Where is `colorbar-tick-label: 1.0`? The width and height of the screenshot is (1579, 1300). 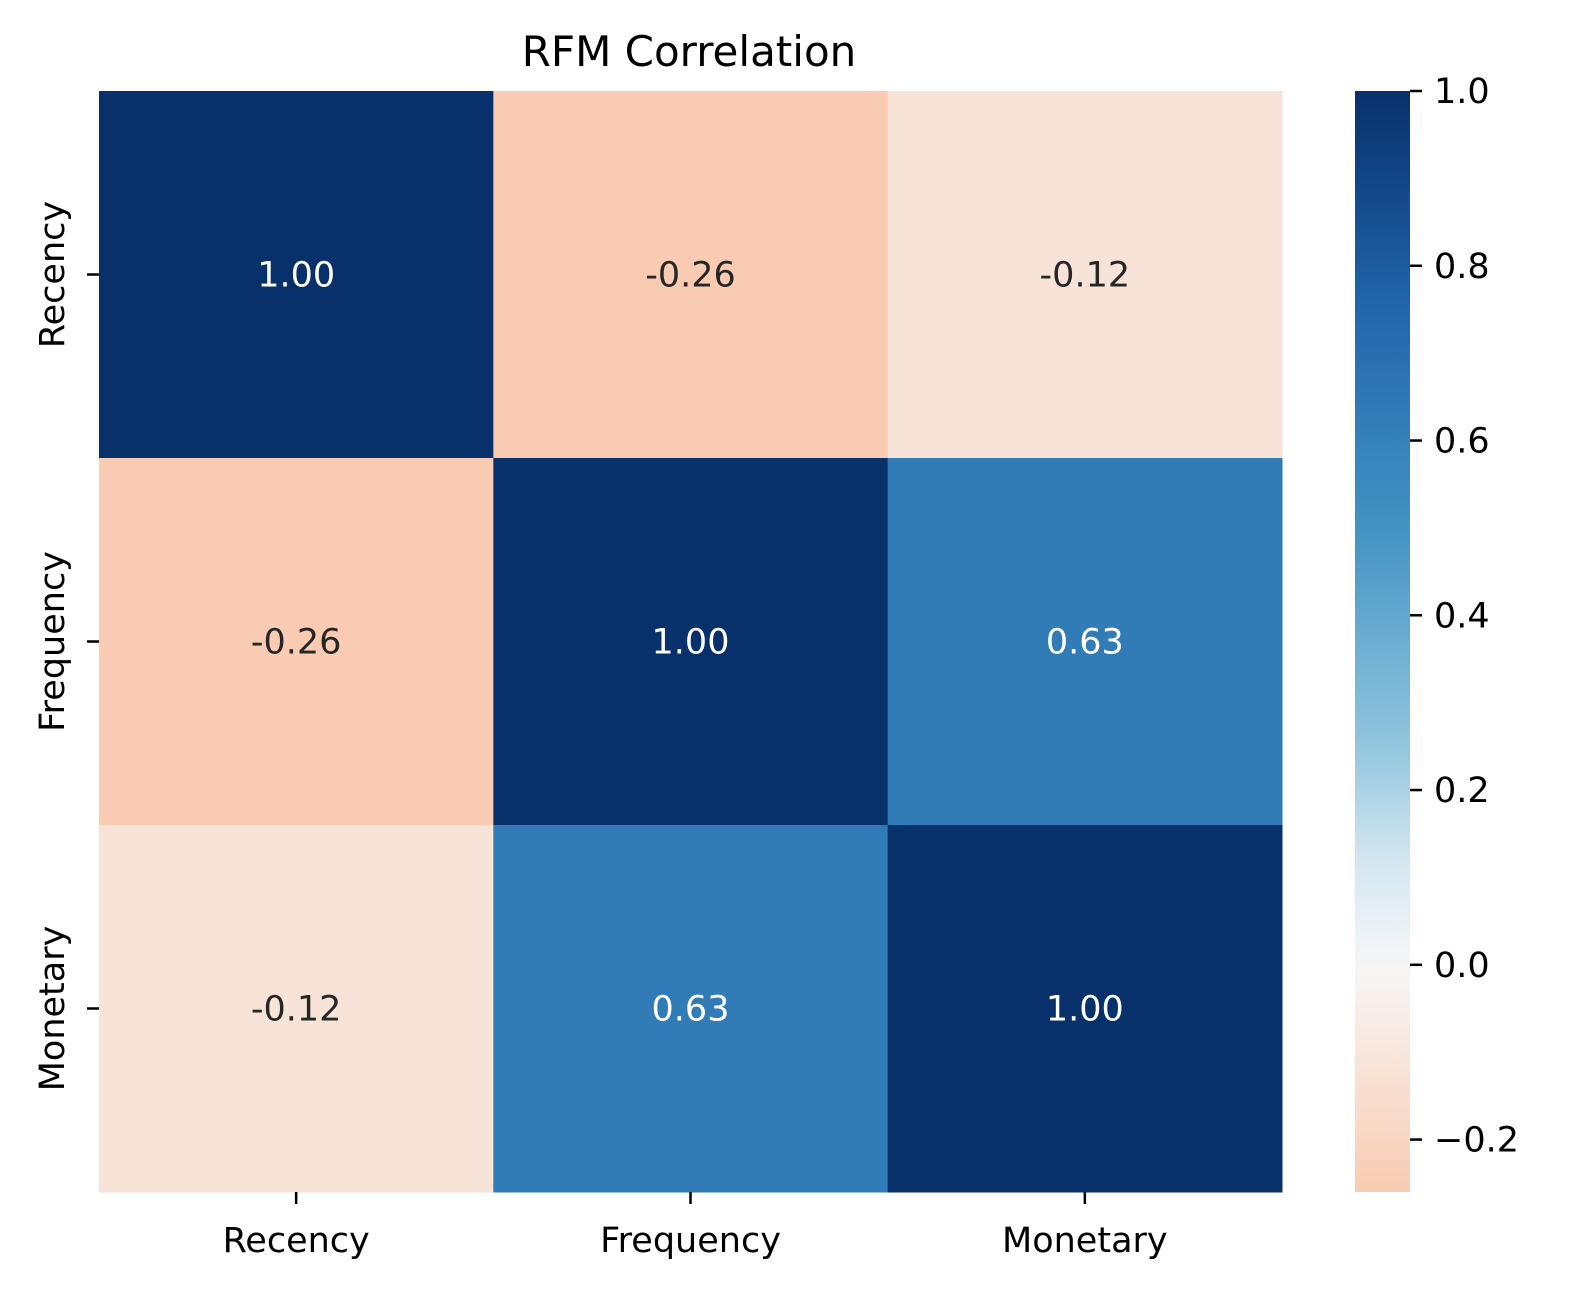 colorbar-tick-label: 1.0 is located at coordinates (1462, 92).